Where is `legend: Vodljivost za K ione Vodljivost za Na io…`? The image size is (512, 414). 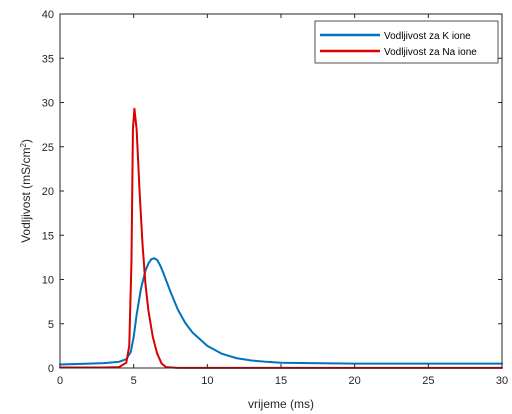
legend: Vodljivost za K ione Vodljivost za Na io… is located at coordinates (406, 42).